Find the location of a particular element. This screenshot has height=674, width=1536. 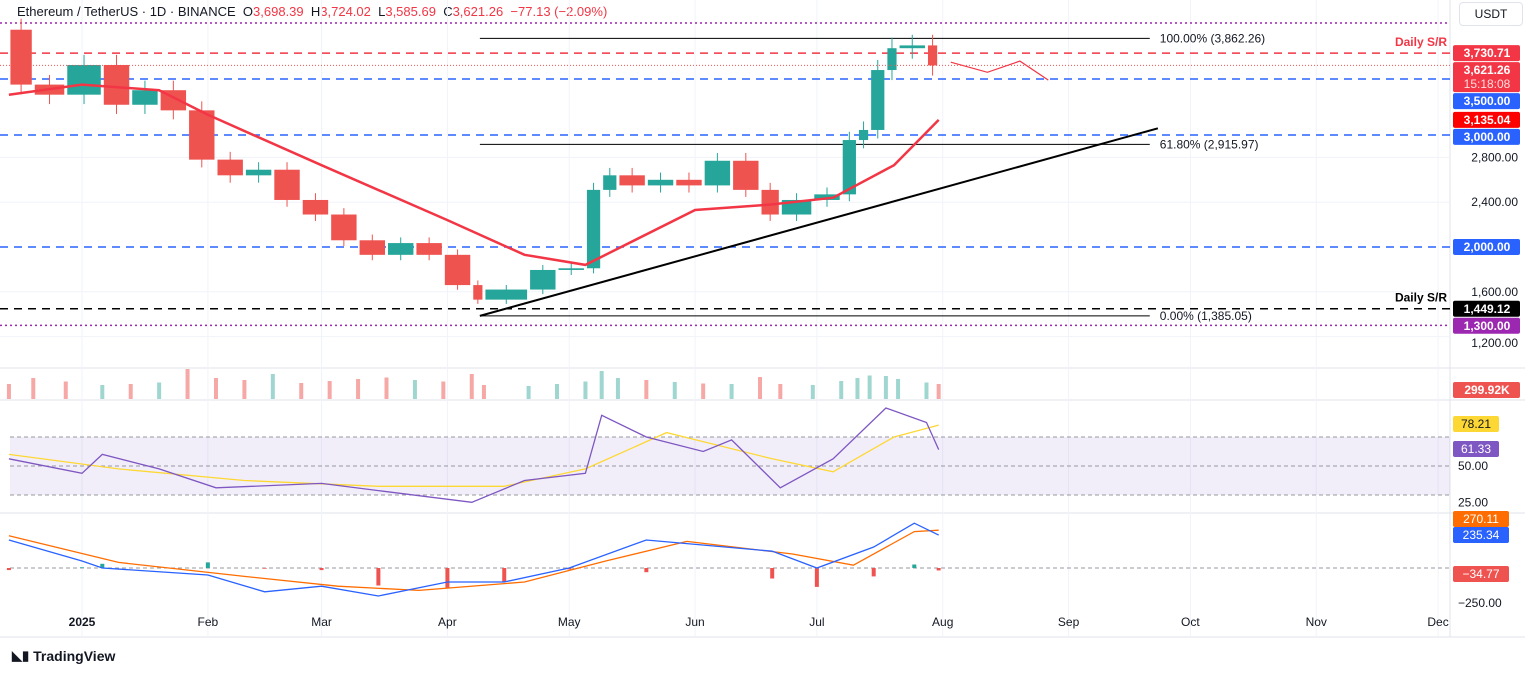

price-tick-label: 1,600.00 is located at coordinates (1494, 292).